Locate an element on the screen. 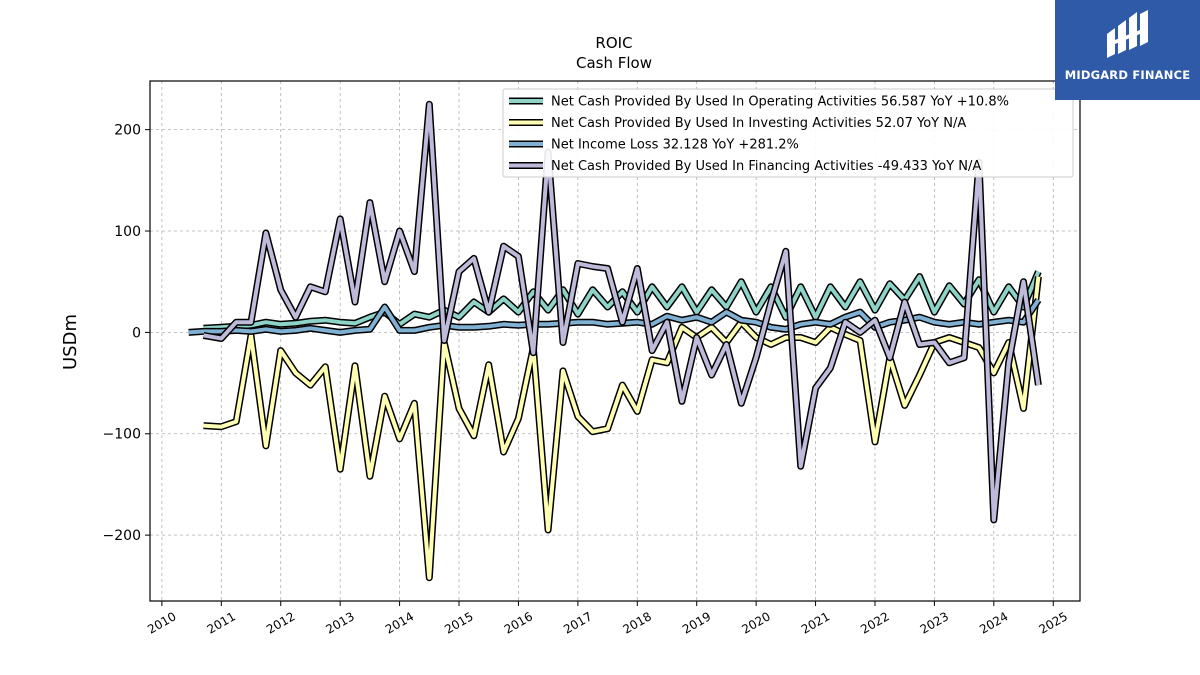 This screenshot has height=675, width=1200. brand-logo: MIDGARD FINANCE is located at coordinates (1127, 50).